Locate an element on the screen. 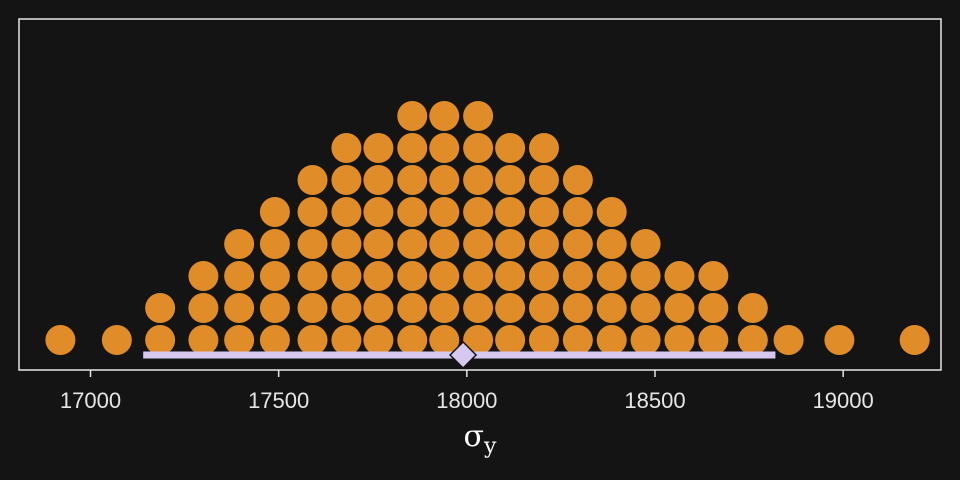 The image size is (960, 480). dot-col5-row1 is located at coordinates (274, 308).